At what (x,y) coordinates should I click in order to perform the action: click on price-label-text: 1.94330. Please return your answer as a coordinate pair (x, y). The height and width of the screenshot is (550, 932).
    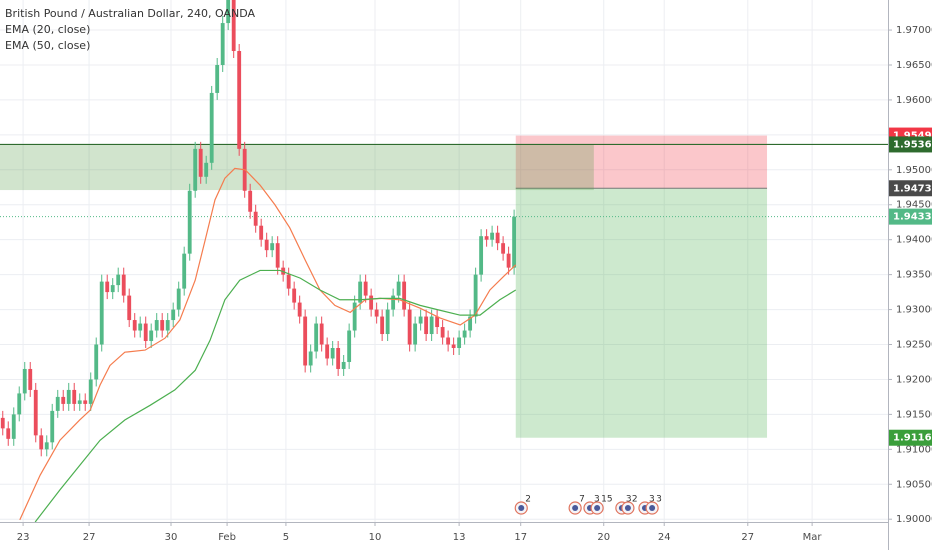
    Looking at the image, I should click on (912, 217).